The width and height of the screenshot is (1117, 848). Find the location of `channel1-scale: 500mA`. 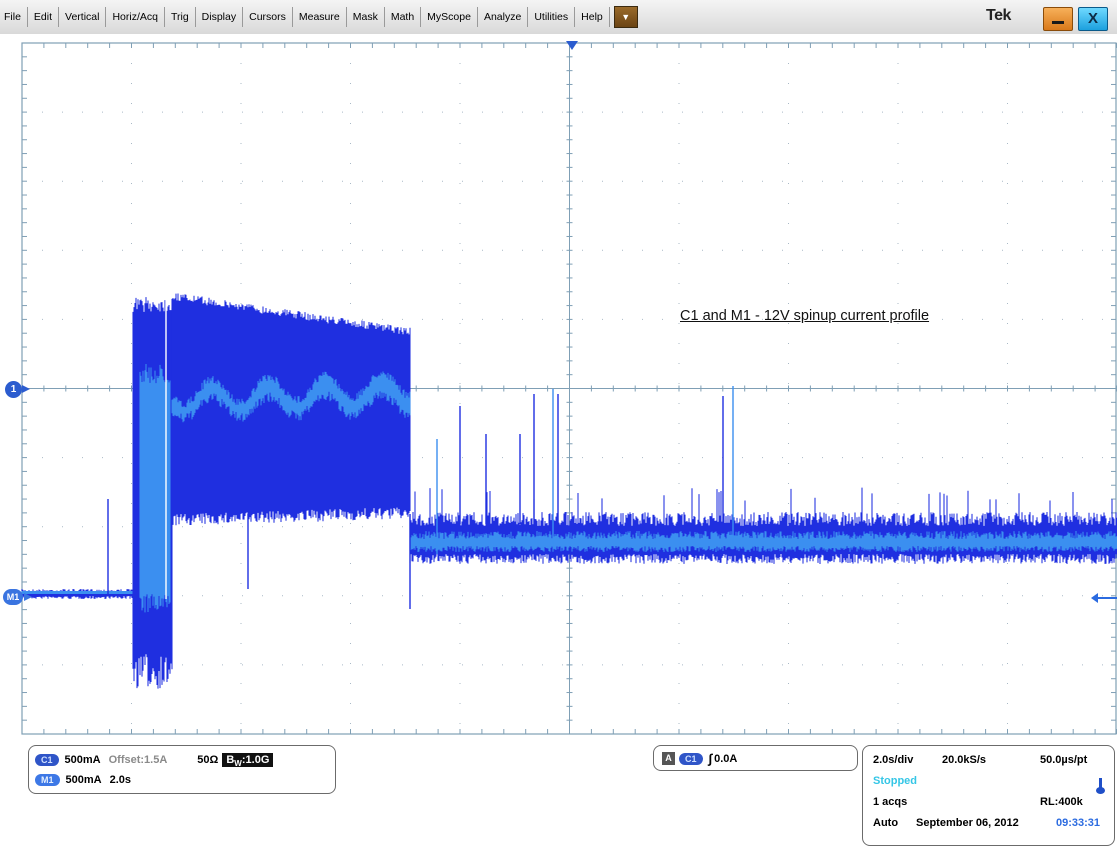

channel1-scale: 500mA is located at coordinates (82, 760).